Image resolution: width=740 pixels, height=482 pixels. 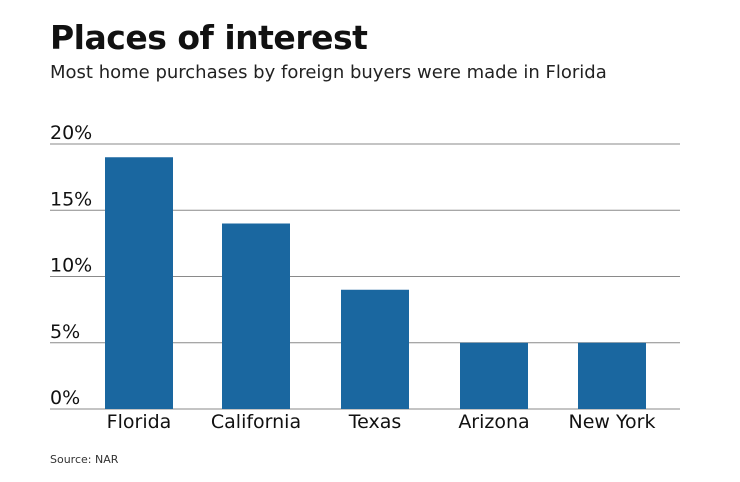 I want to click on bar-arizona, so click(x=494, y=375).